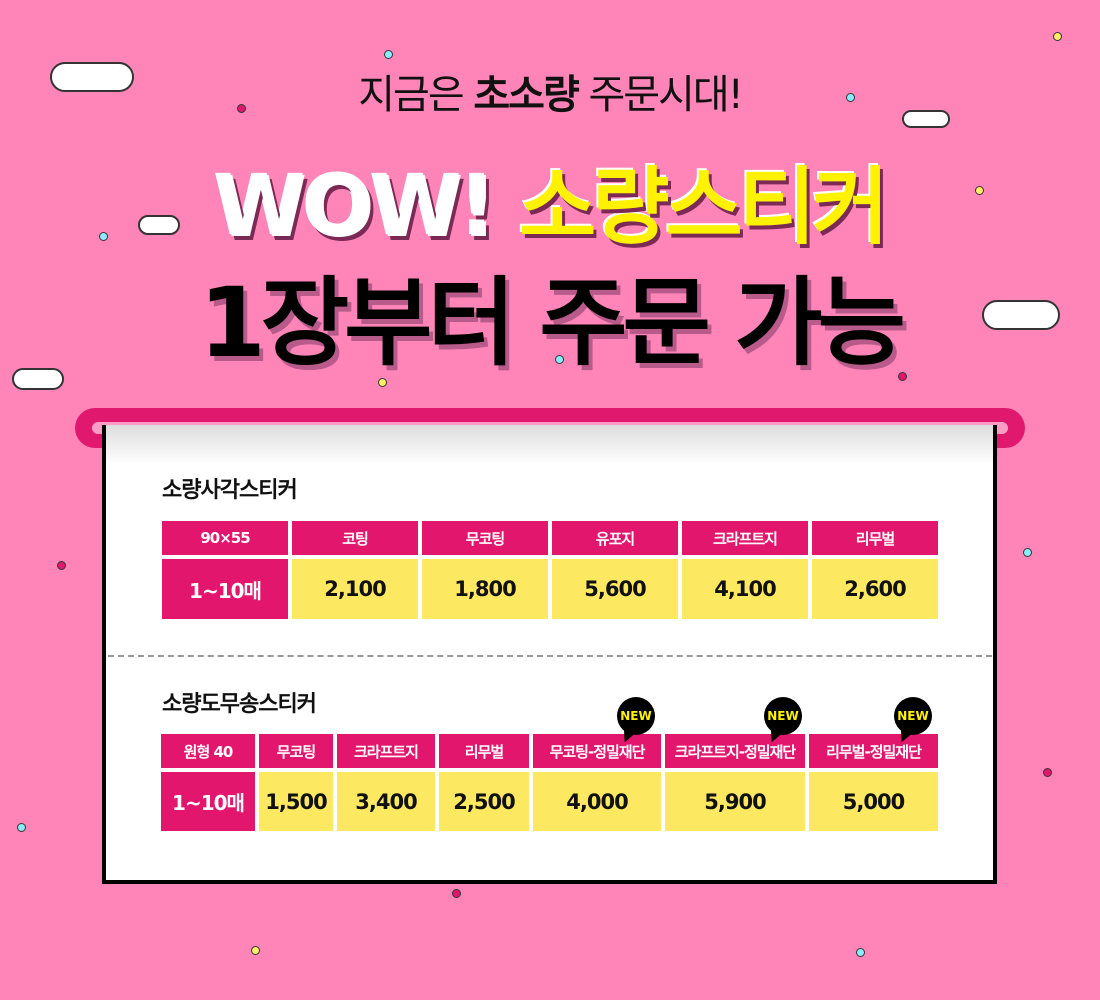  What do you see at coordinates (208, 751) in the screenshot?
I see `column-header: 원형 40` at bounding box center [208, 751].